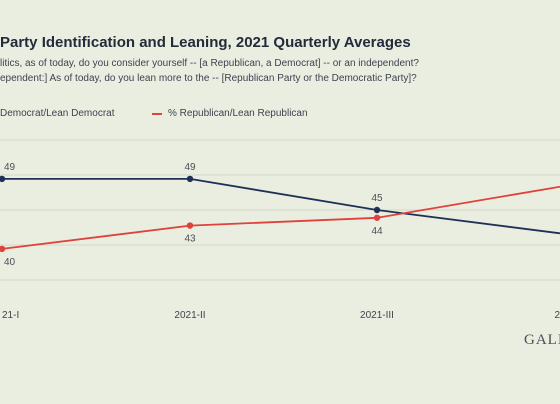  Describe the element at coordinates (10, 167) in the screenshot. I see `series-0-data-label-0: 49` at that location.